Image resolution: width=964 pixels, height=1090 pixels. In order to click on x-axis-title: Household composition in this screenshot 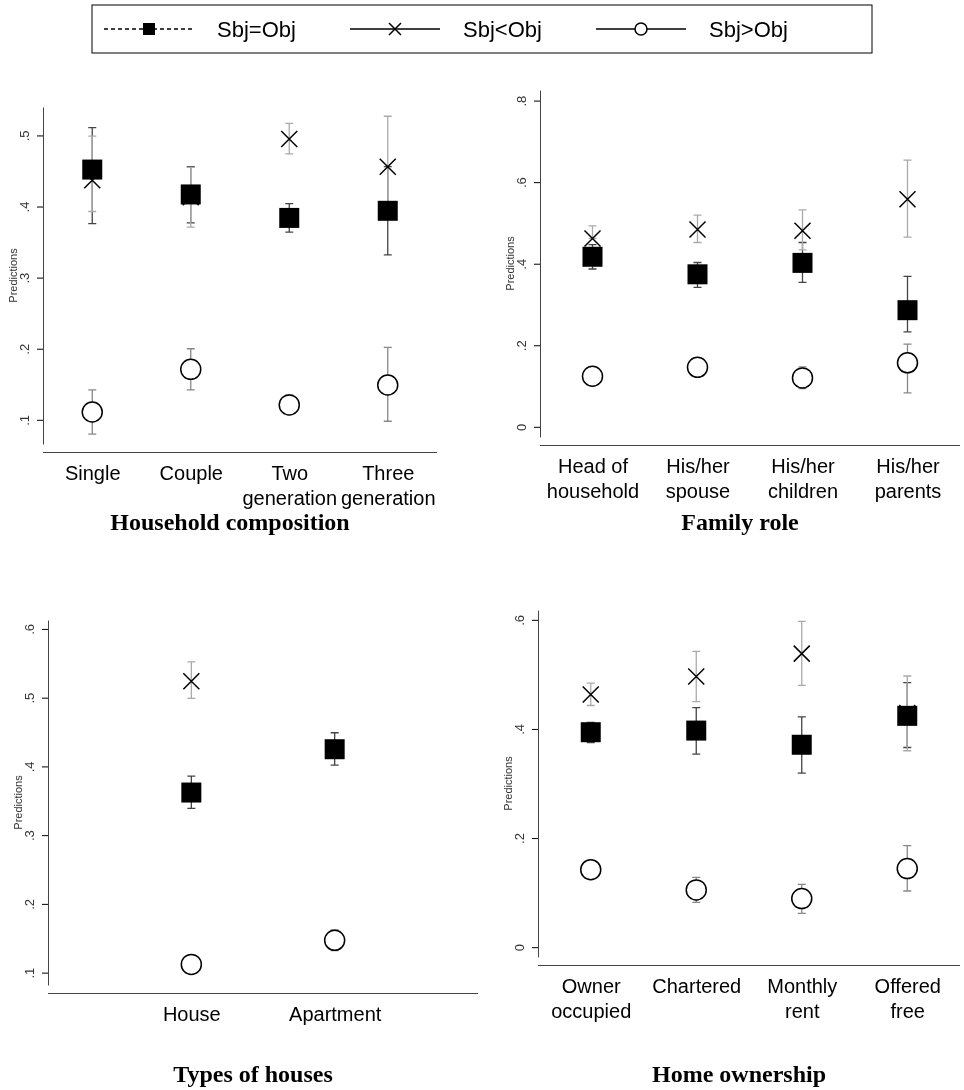, I will do `click(230, 522)`.